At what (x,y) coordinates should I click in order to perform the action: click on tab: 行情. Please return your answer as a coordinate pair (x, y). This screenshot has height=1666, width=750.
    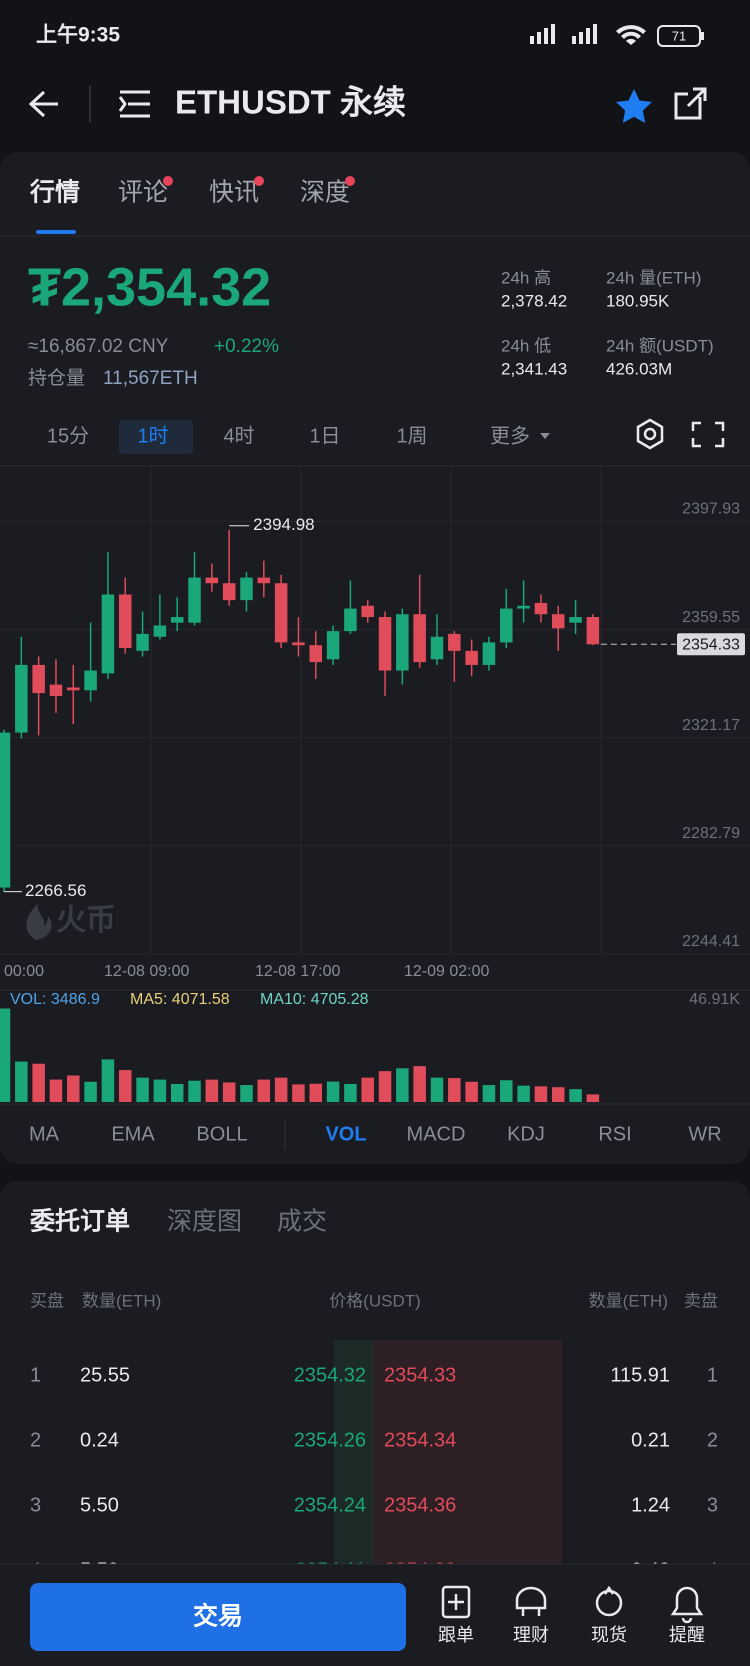
    Looking at the image, I should click on (54, 193).